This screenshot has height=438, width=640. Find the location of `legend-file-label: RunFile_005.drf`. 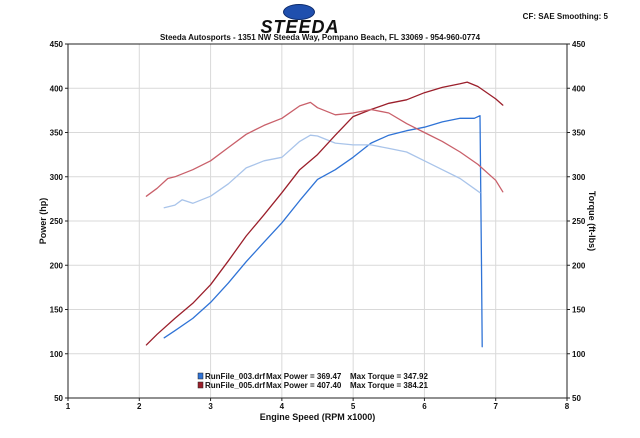

legend-file-label: RunFile_005.drf is located at coordinates (235, 385).